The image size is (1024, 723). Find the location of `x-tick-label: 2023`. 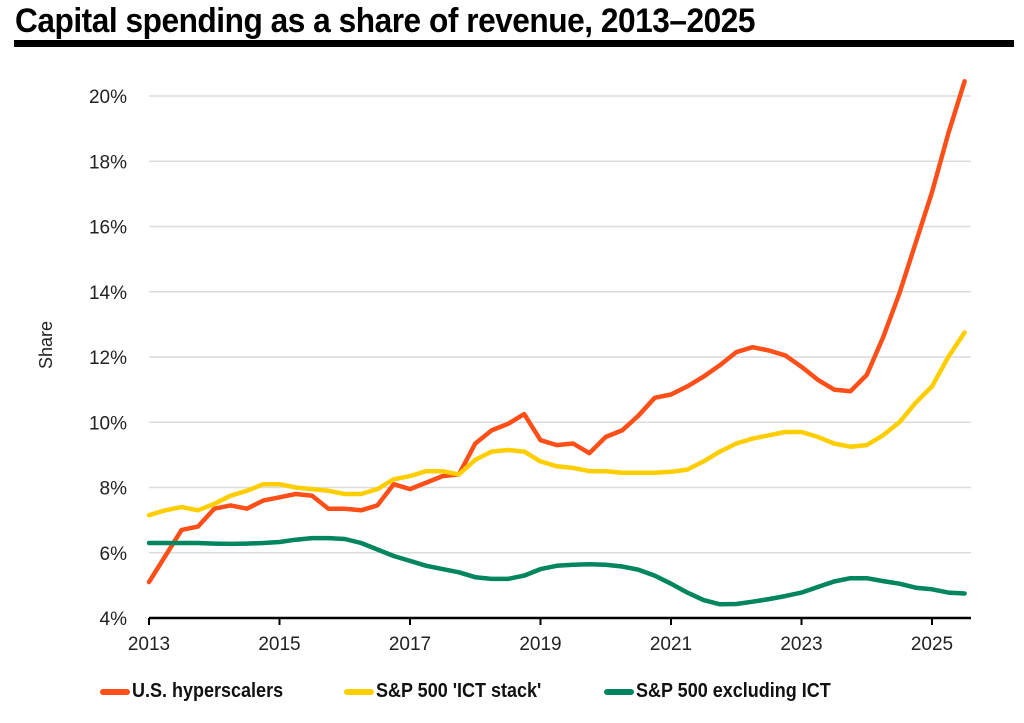

x-tick-label: 2023 is located at coordinates (801, 644).